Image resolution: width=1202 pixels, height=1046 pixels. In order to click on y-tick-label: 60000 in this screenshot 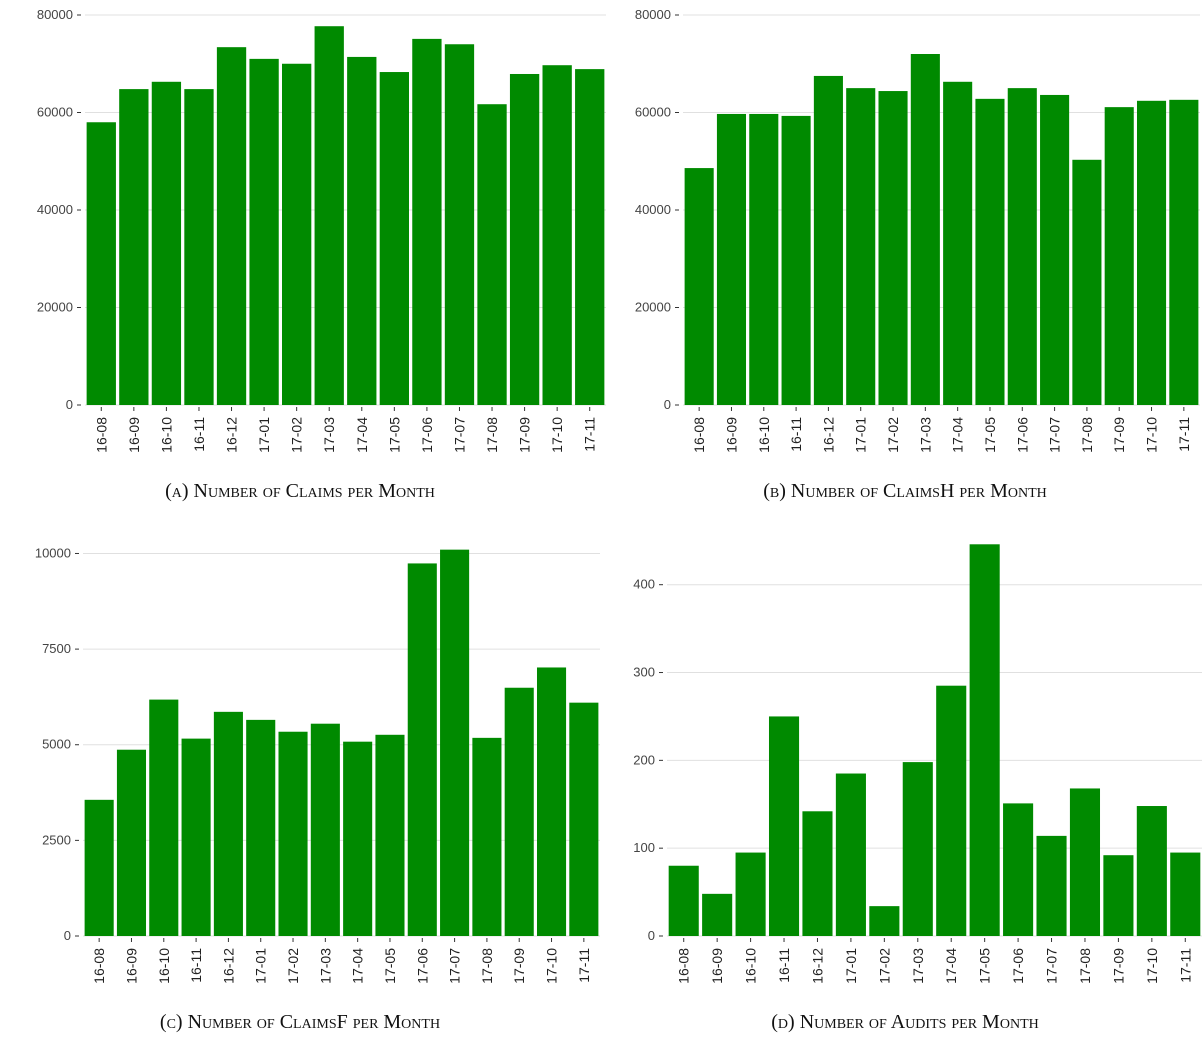, I will do `click(55, 112)`.